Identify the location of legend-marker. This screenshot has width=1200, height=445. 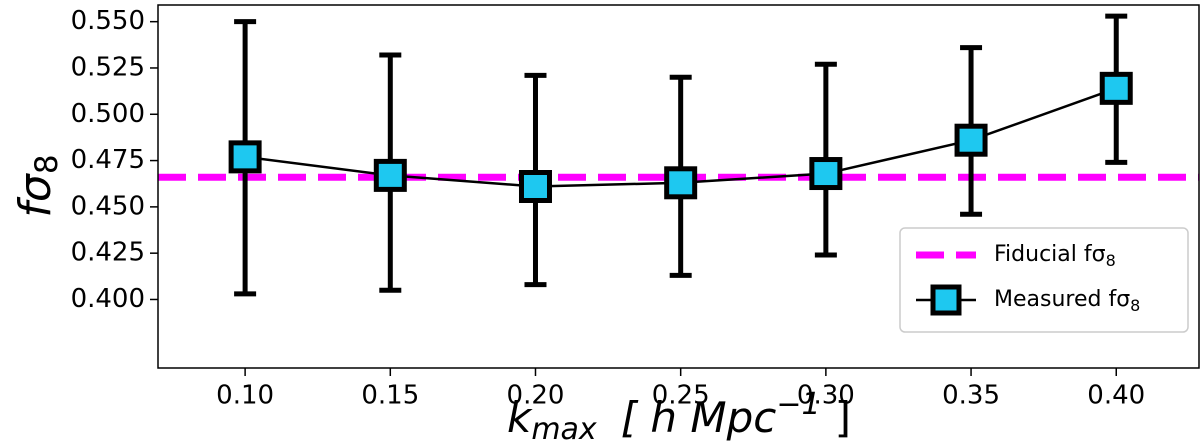
(946, 300).